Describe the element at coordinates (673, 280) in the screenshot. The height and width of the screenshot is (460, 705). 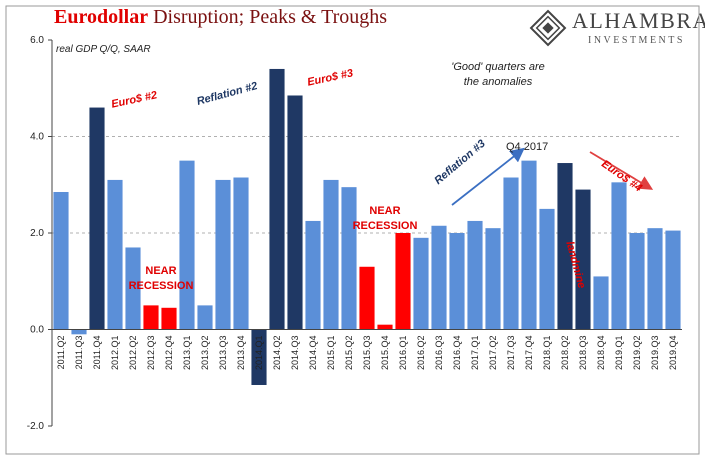
I see `bar-2019-q4` at that location.